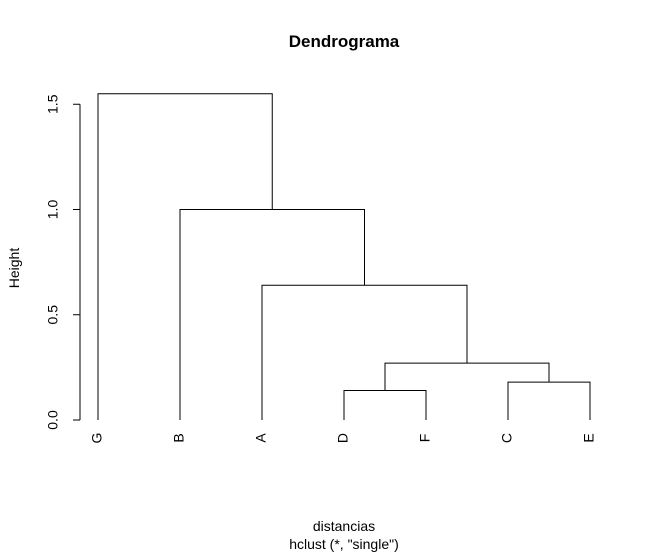 The width and height of the screenshot is (650, 556). Describe the element at coordinates (425, 438) in the screenshot. I see `leaf-label-f: F` at that location.